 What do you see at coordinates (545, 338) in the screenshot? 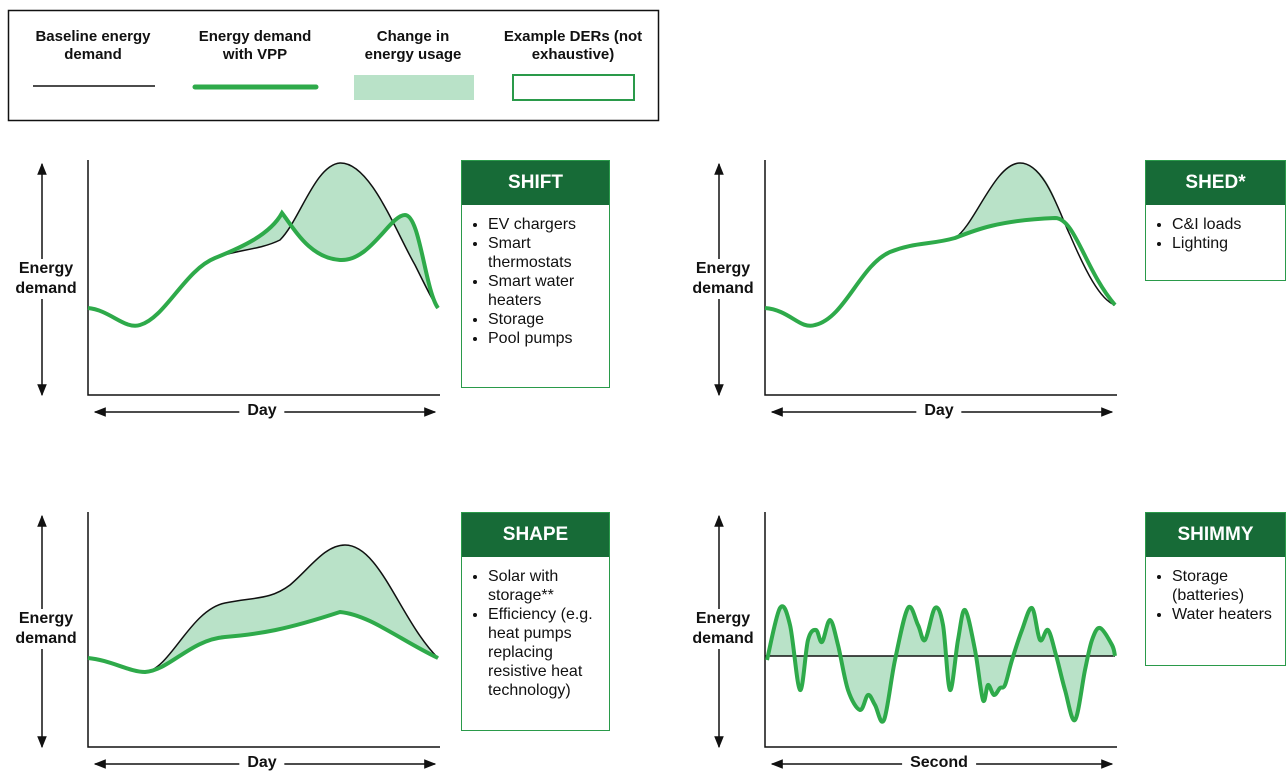
I see `der-item: Pool pumps` at bounding box center [545, 338].